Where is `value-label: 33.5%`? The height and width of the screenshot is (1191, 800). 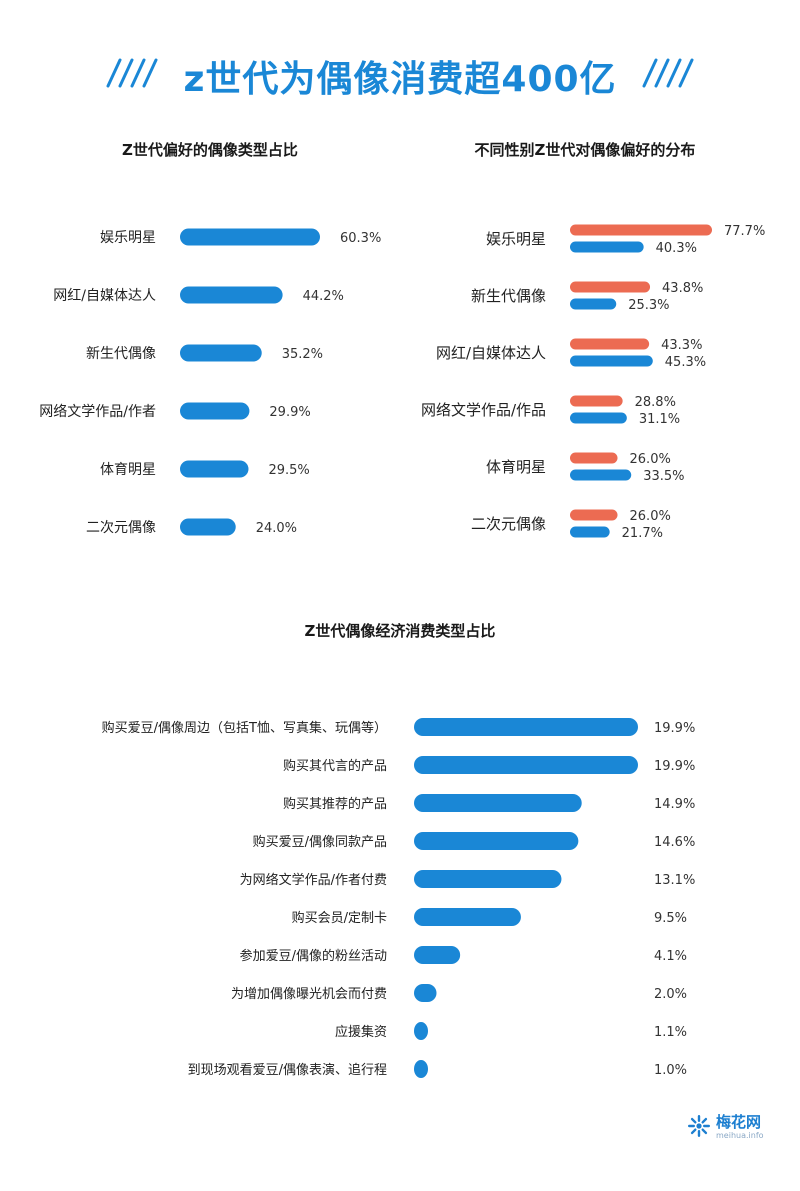
value-label: 33.5% is located at coordinates (663, 476).